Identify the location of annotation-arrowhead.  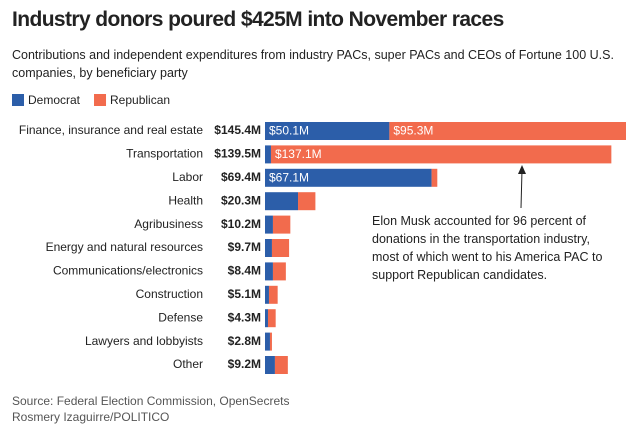
(522, 169).